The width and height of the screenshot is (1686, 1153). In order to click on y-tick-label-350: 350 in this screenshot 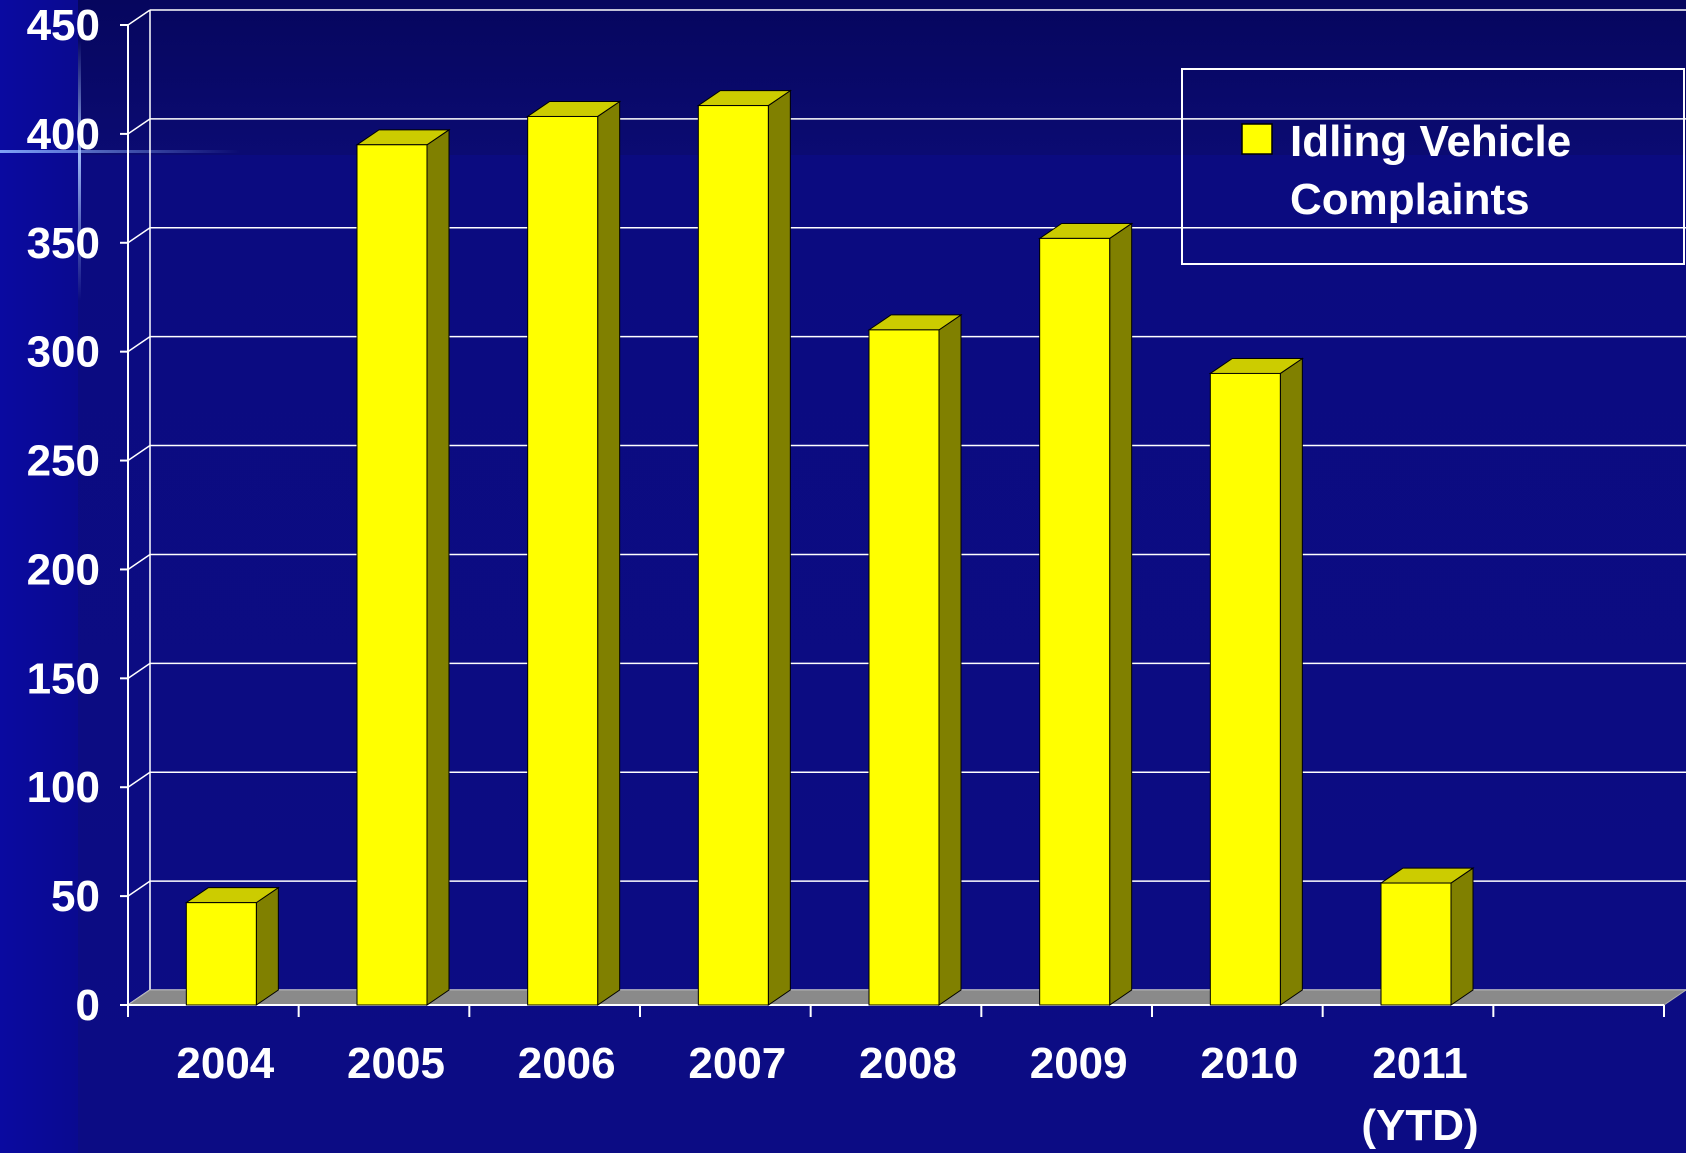, I will do `click(63, 243)`.